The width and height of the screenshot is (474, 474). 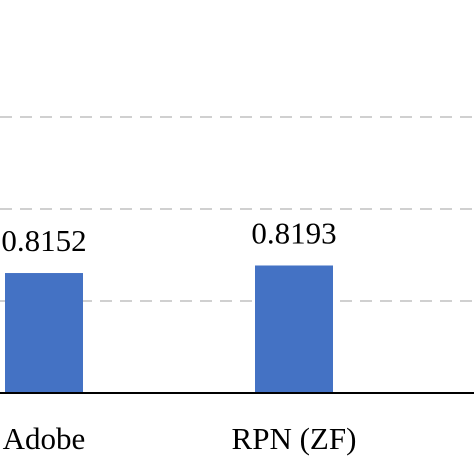 I want to click on x-tick-label: Adobe, so click(x=44, y=438).